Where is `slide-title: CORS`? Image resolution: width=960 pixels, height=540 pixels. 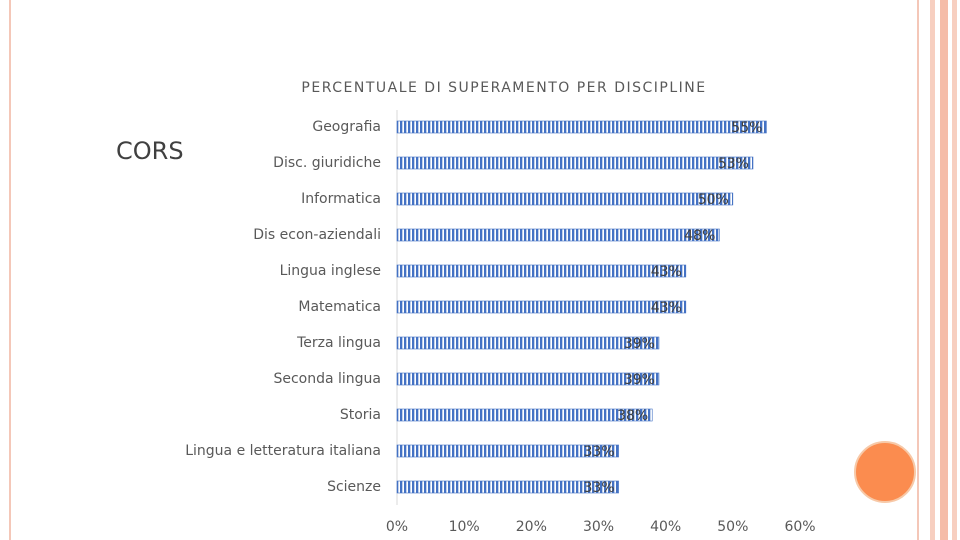 slide-title: CORS is located at coordinates (150, 151).